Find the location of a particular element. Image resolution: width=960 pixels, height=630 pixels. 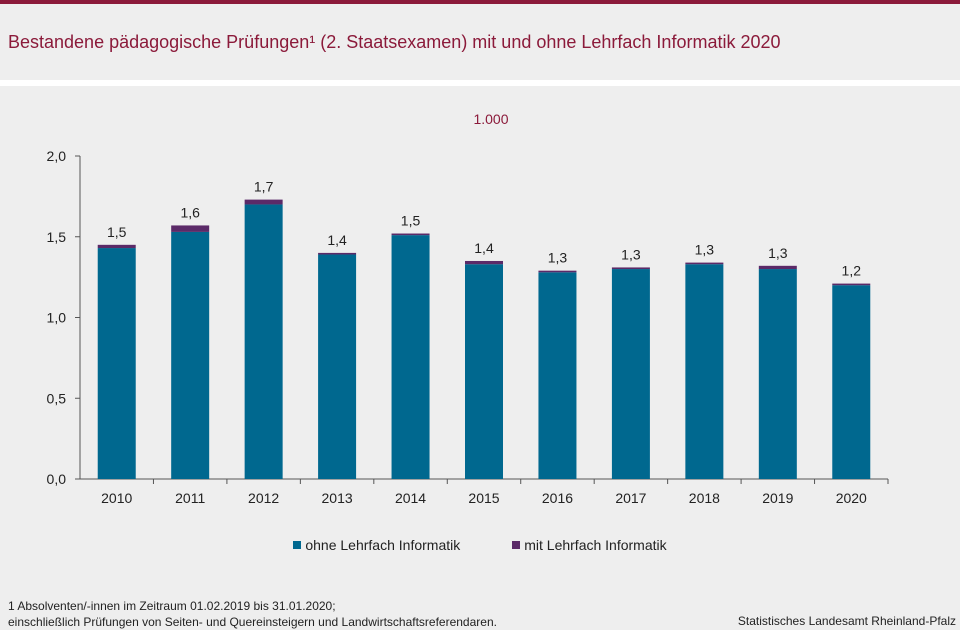

x-tick-label: 2011 is located at coordinates (190, 498).